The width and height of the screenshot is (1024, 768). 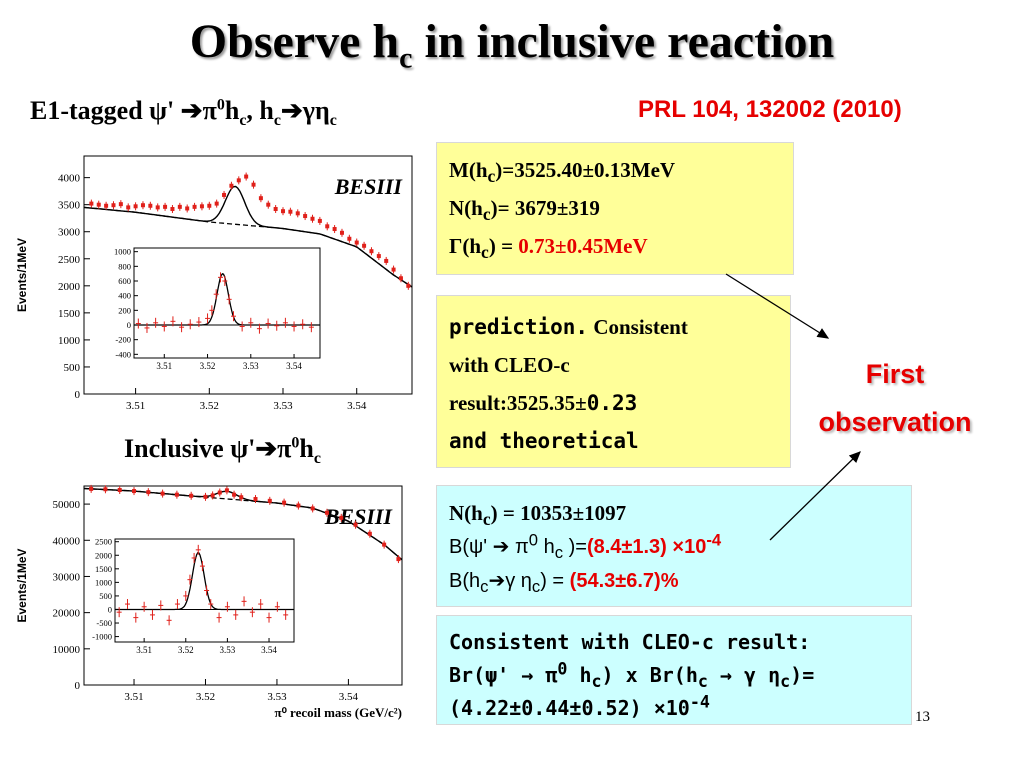 I want to click on inclusive-heading: Inclusive ψ'➔π0hc, so click(x=222, y=451).